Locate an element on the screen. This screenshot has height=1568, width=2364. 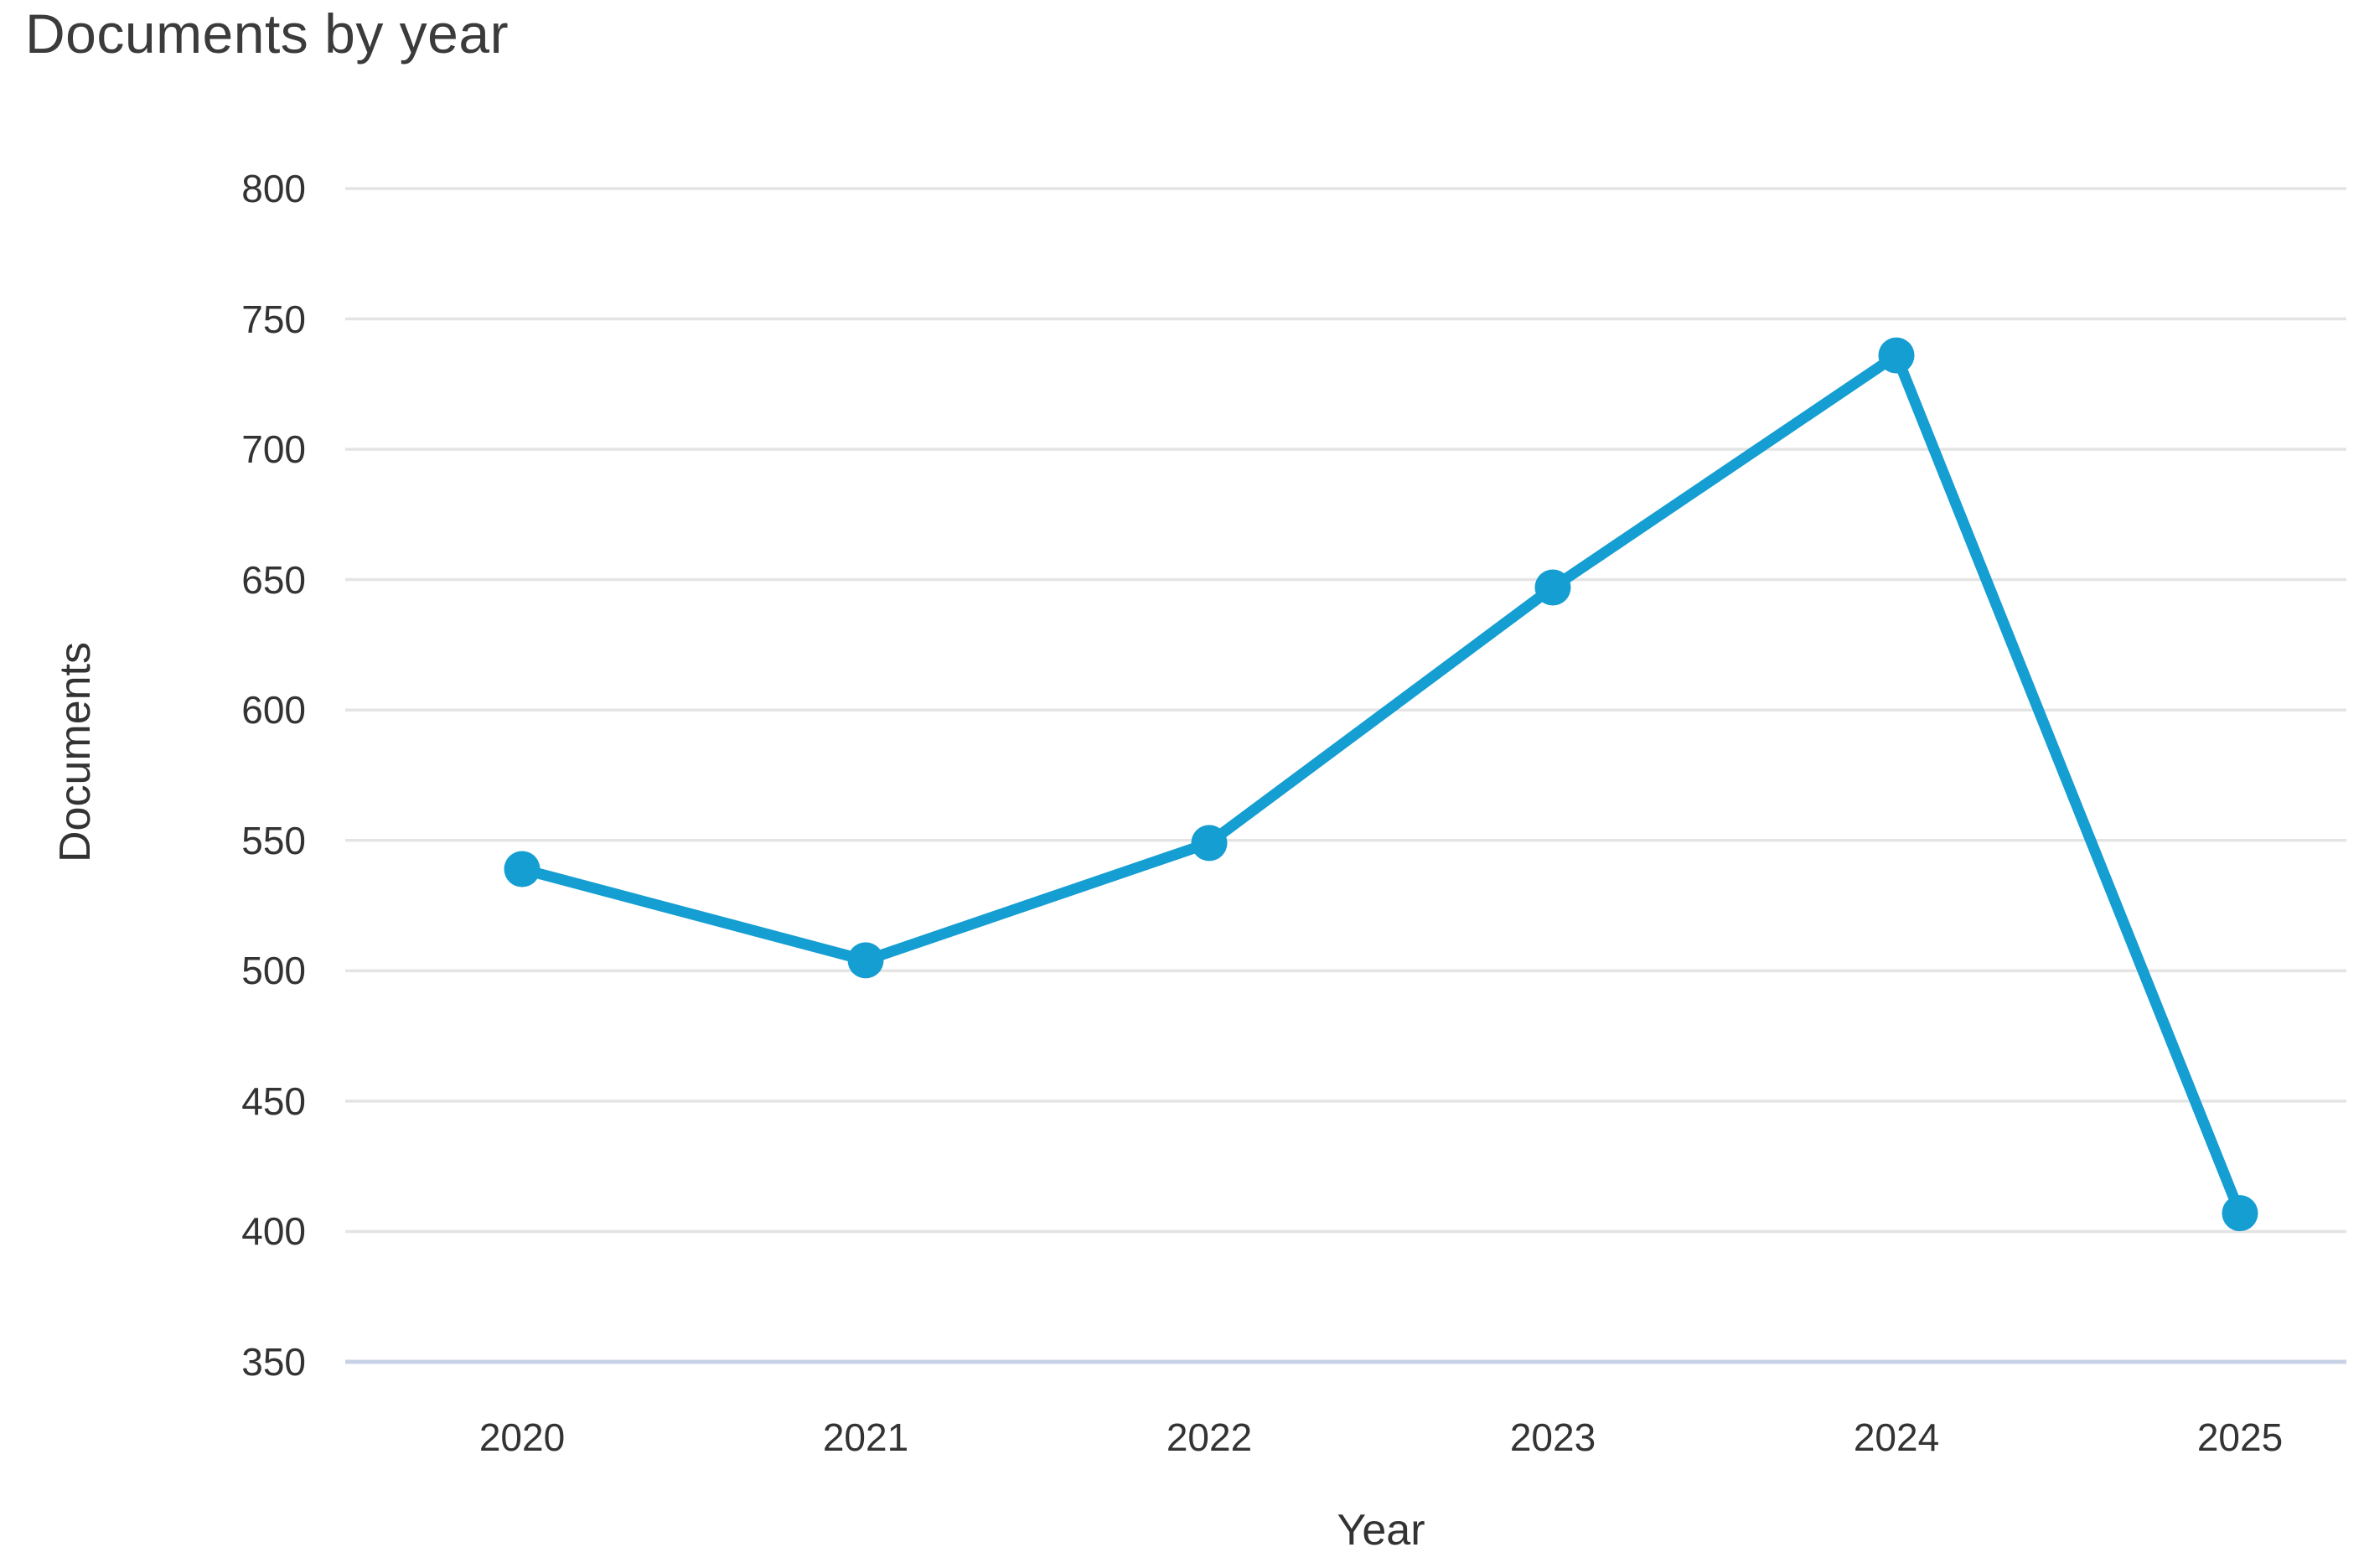
x-tick-label: 2024 is located at coordinates (1896, 1437).